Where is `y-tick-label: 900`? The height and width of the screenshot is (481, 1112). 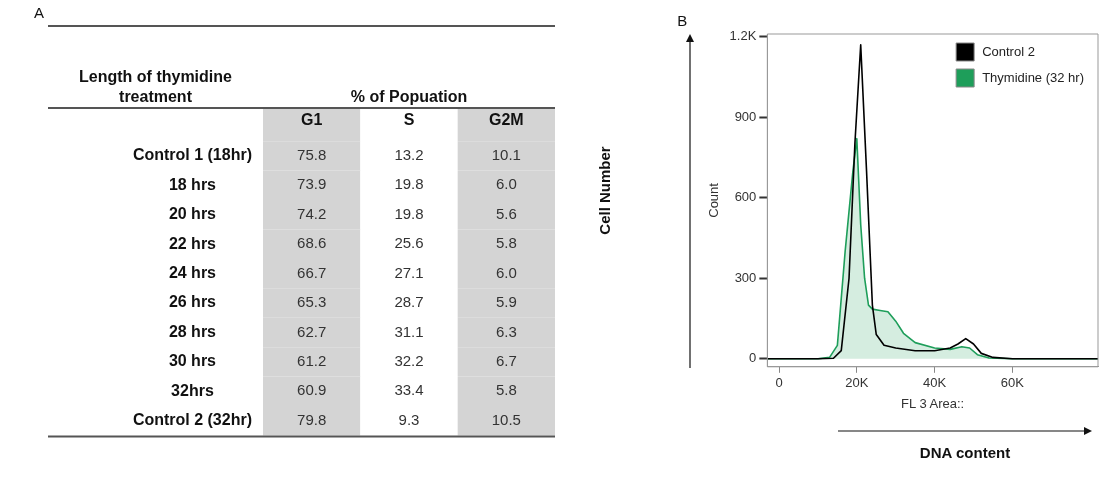 y-tick-label: 900 is located at coordinates (745, 116).